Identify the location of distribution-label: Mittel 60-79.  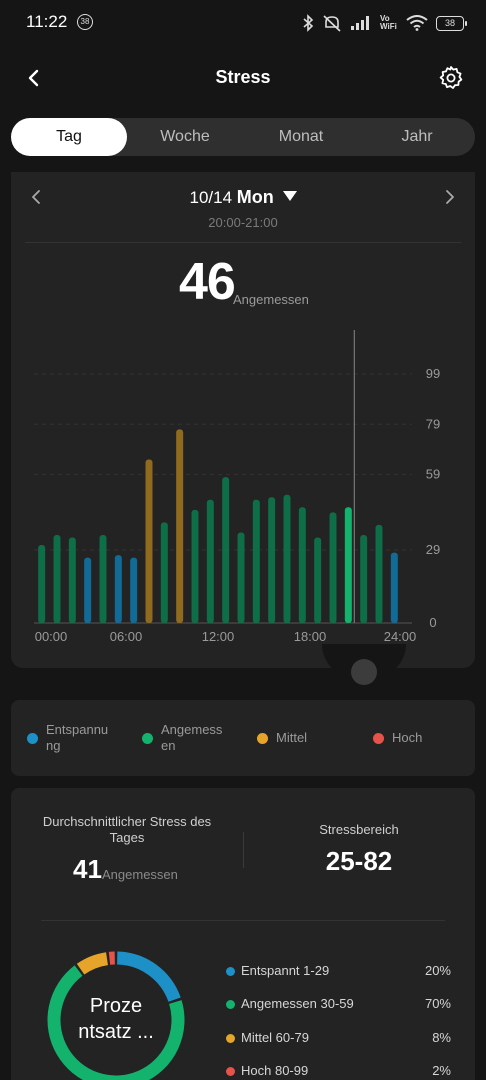
(275, 1037).